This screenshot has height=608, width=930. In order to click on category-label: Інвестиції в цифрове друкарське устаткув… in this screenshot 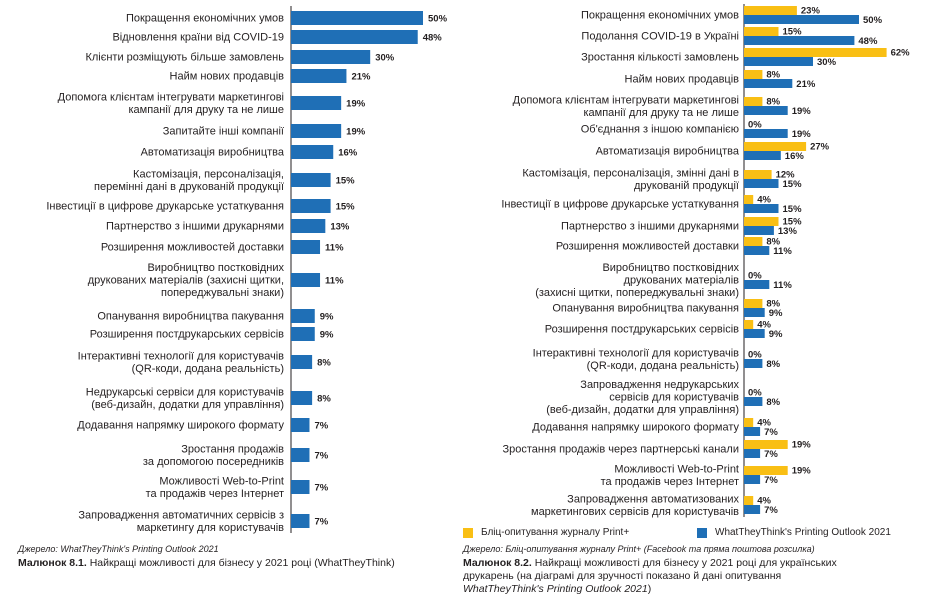, I will do `click(620, 205)`.